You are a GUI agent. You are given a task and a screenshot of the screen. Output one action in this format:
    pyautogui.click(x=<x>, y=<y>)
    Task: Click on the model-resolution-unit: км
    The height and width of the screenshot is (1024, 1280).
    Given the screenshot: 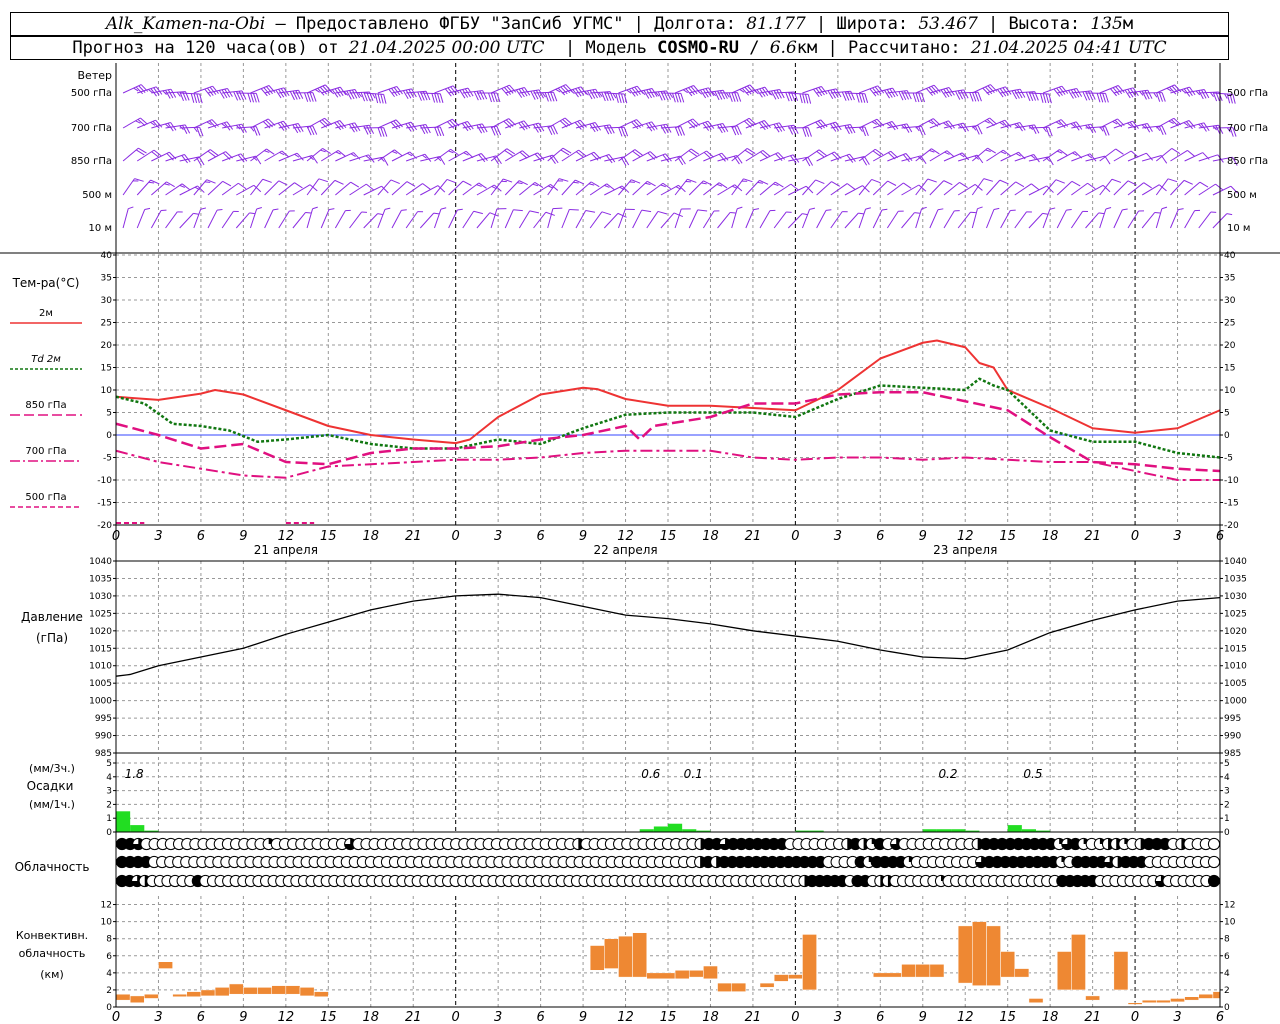 What is the action you would take?
    pyautogui.click(x=807, y=48)
    